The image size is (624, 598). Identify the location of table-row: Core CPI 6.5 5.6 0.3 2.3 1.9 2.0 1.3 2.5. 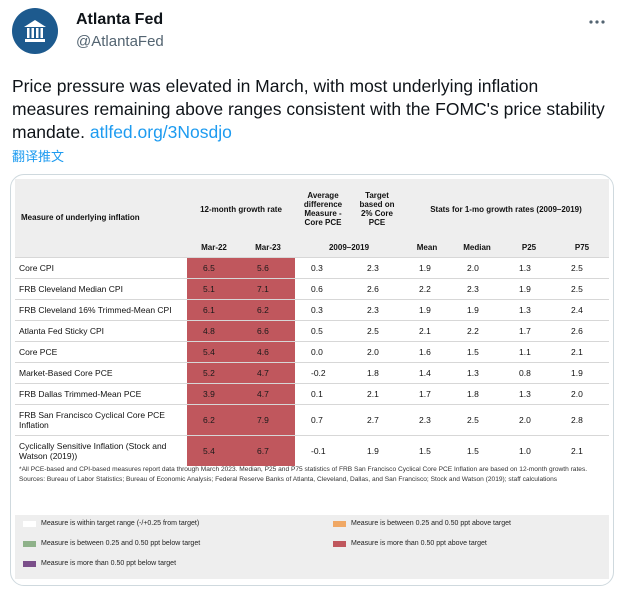
(312, 267).